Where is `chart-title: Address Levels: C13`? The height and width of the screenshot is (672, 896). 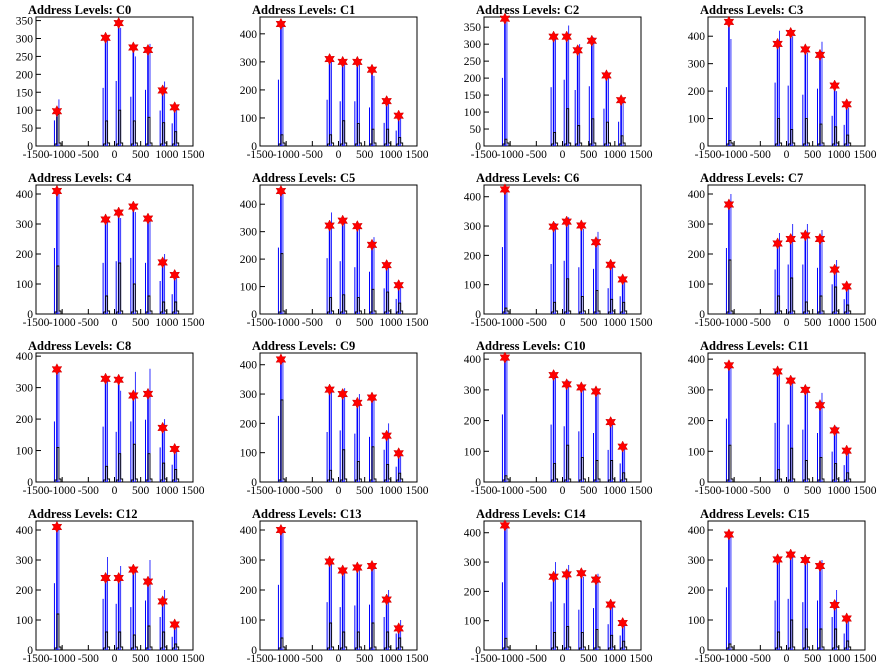
chart-title: Address Levels: C13 is located at coordinates (307, 514).